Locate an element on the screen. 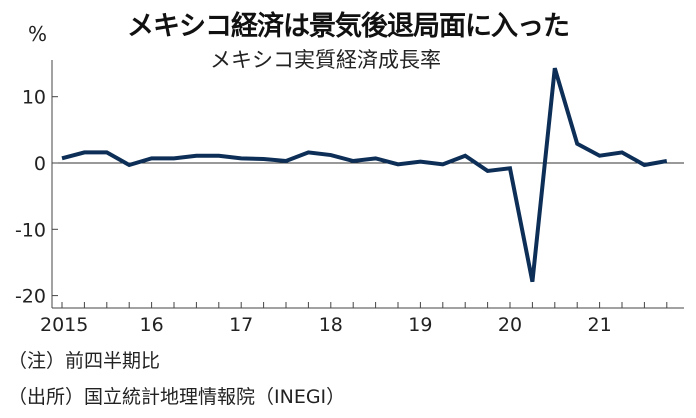 This screenshot has width=696, height=418. footnote: （注）前四半期比 is located at coordinates (84, 361).